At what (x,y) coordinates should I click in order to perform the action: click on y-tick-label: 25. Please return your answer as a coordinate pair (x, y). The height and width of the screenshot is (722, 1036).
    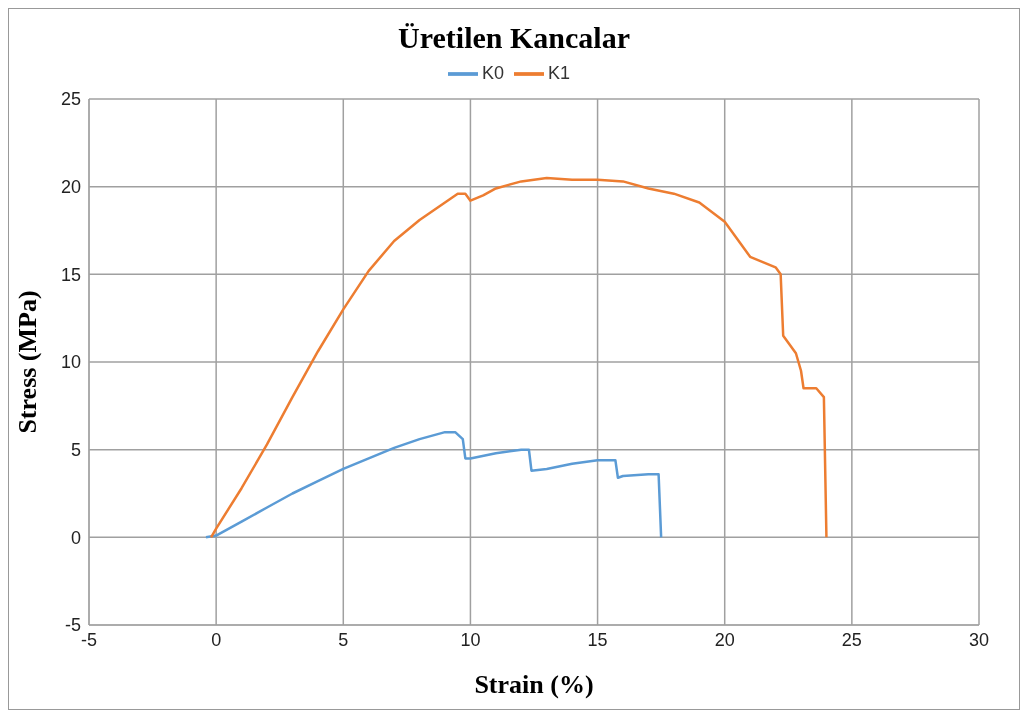
    Looking at the image, I should click on (70, 99).